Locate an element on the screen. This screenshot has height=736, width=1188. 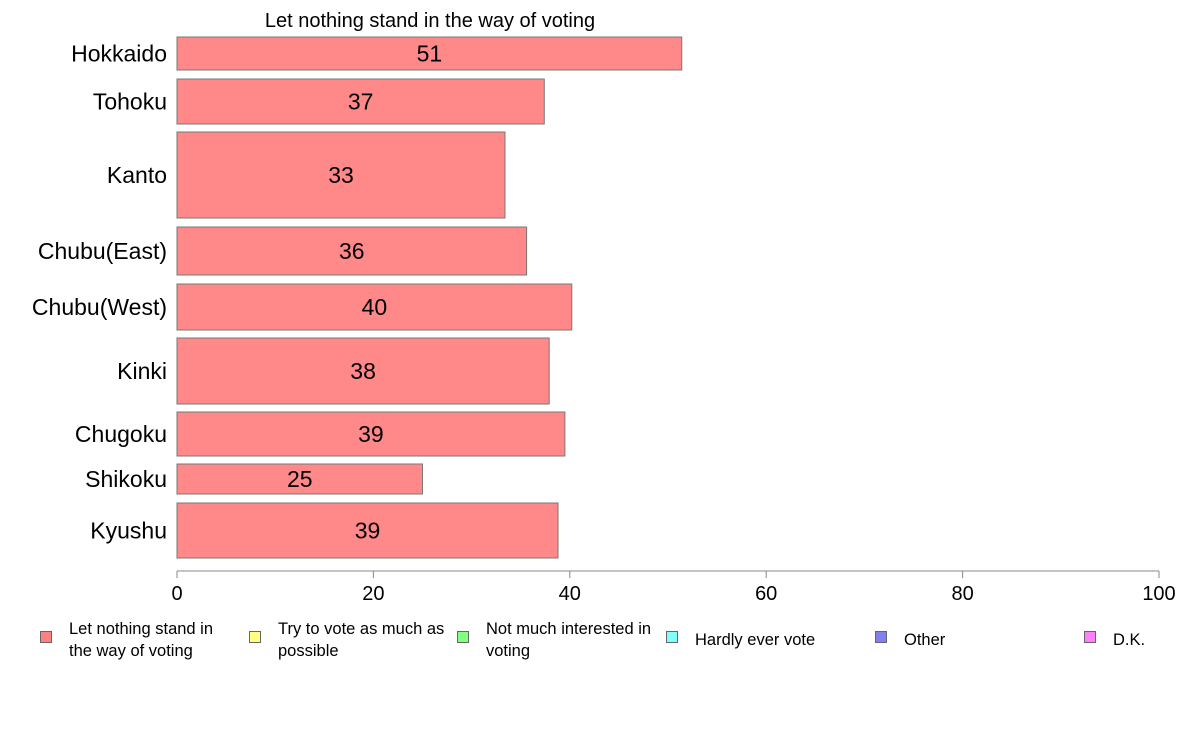
x-axis: 0 20 40 60 80 100 is located at coordinates (673, 587).